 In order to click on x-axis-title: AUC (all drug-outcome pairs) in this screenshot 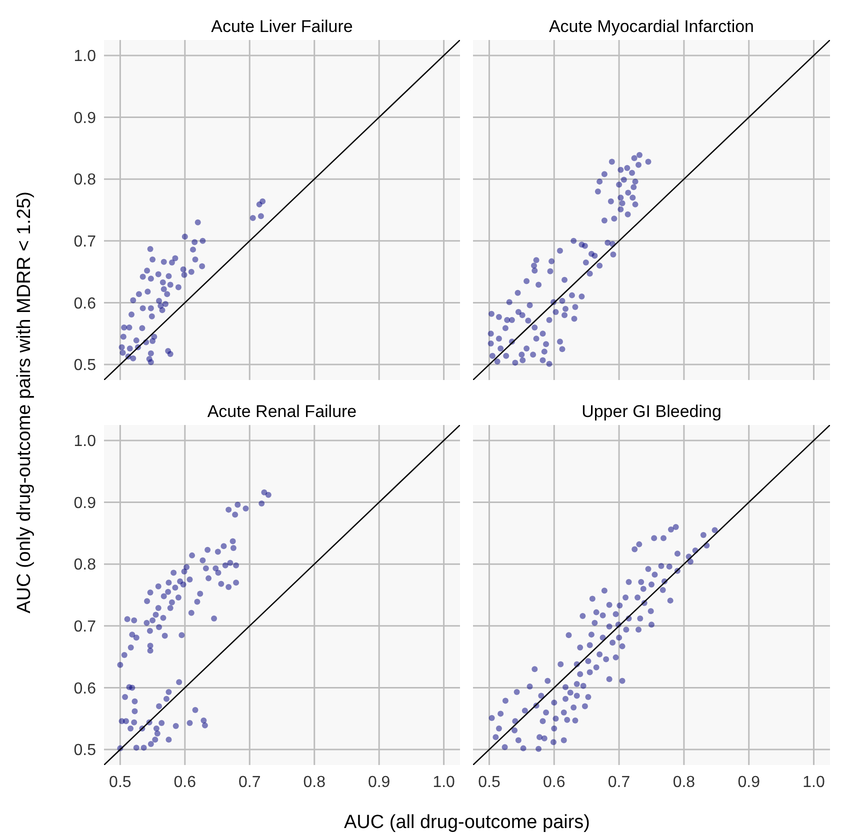, I will do `click(467, 822)`.